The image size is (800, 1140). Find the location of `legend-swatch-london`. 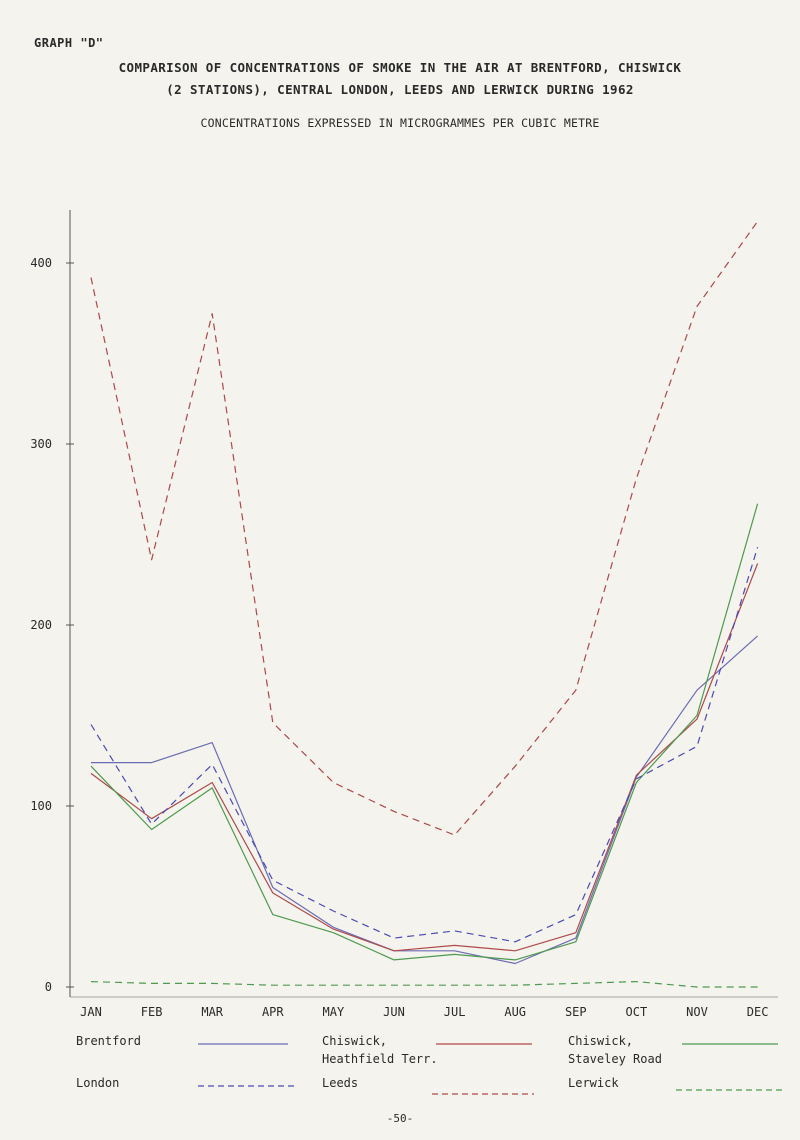

legend-swatch-london is located at coordinates (247, 1086).